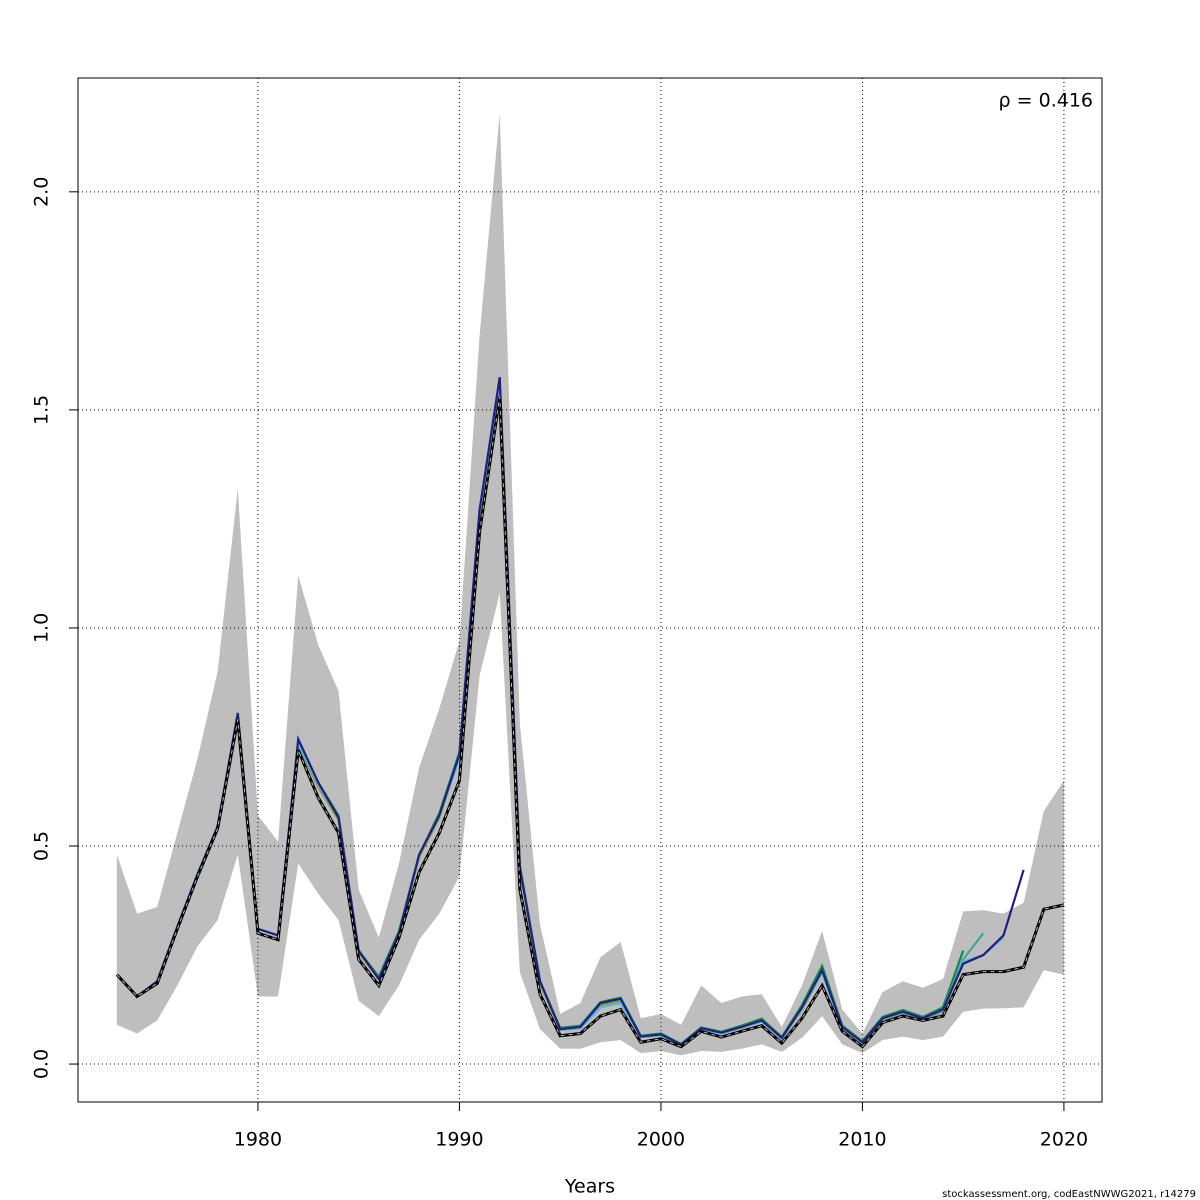 The width and height of the screenshot is (1200, 1200). I want to click on y-tick-label: 2.0, so click(42, 192).